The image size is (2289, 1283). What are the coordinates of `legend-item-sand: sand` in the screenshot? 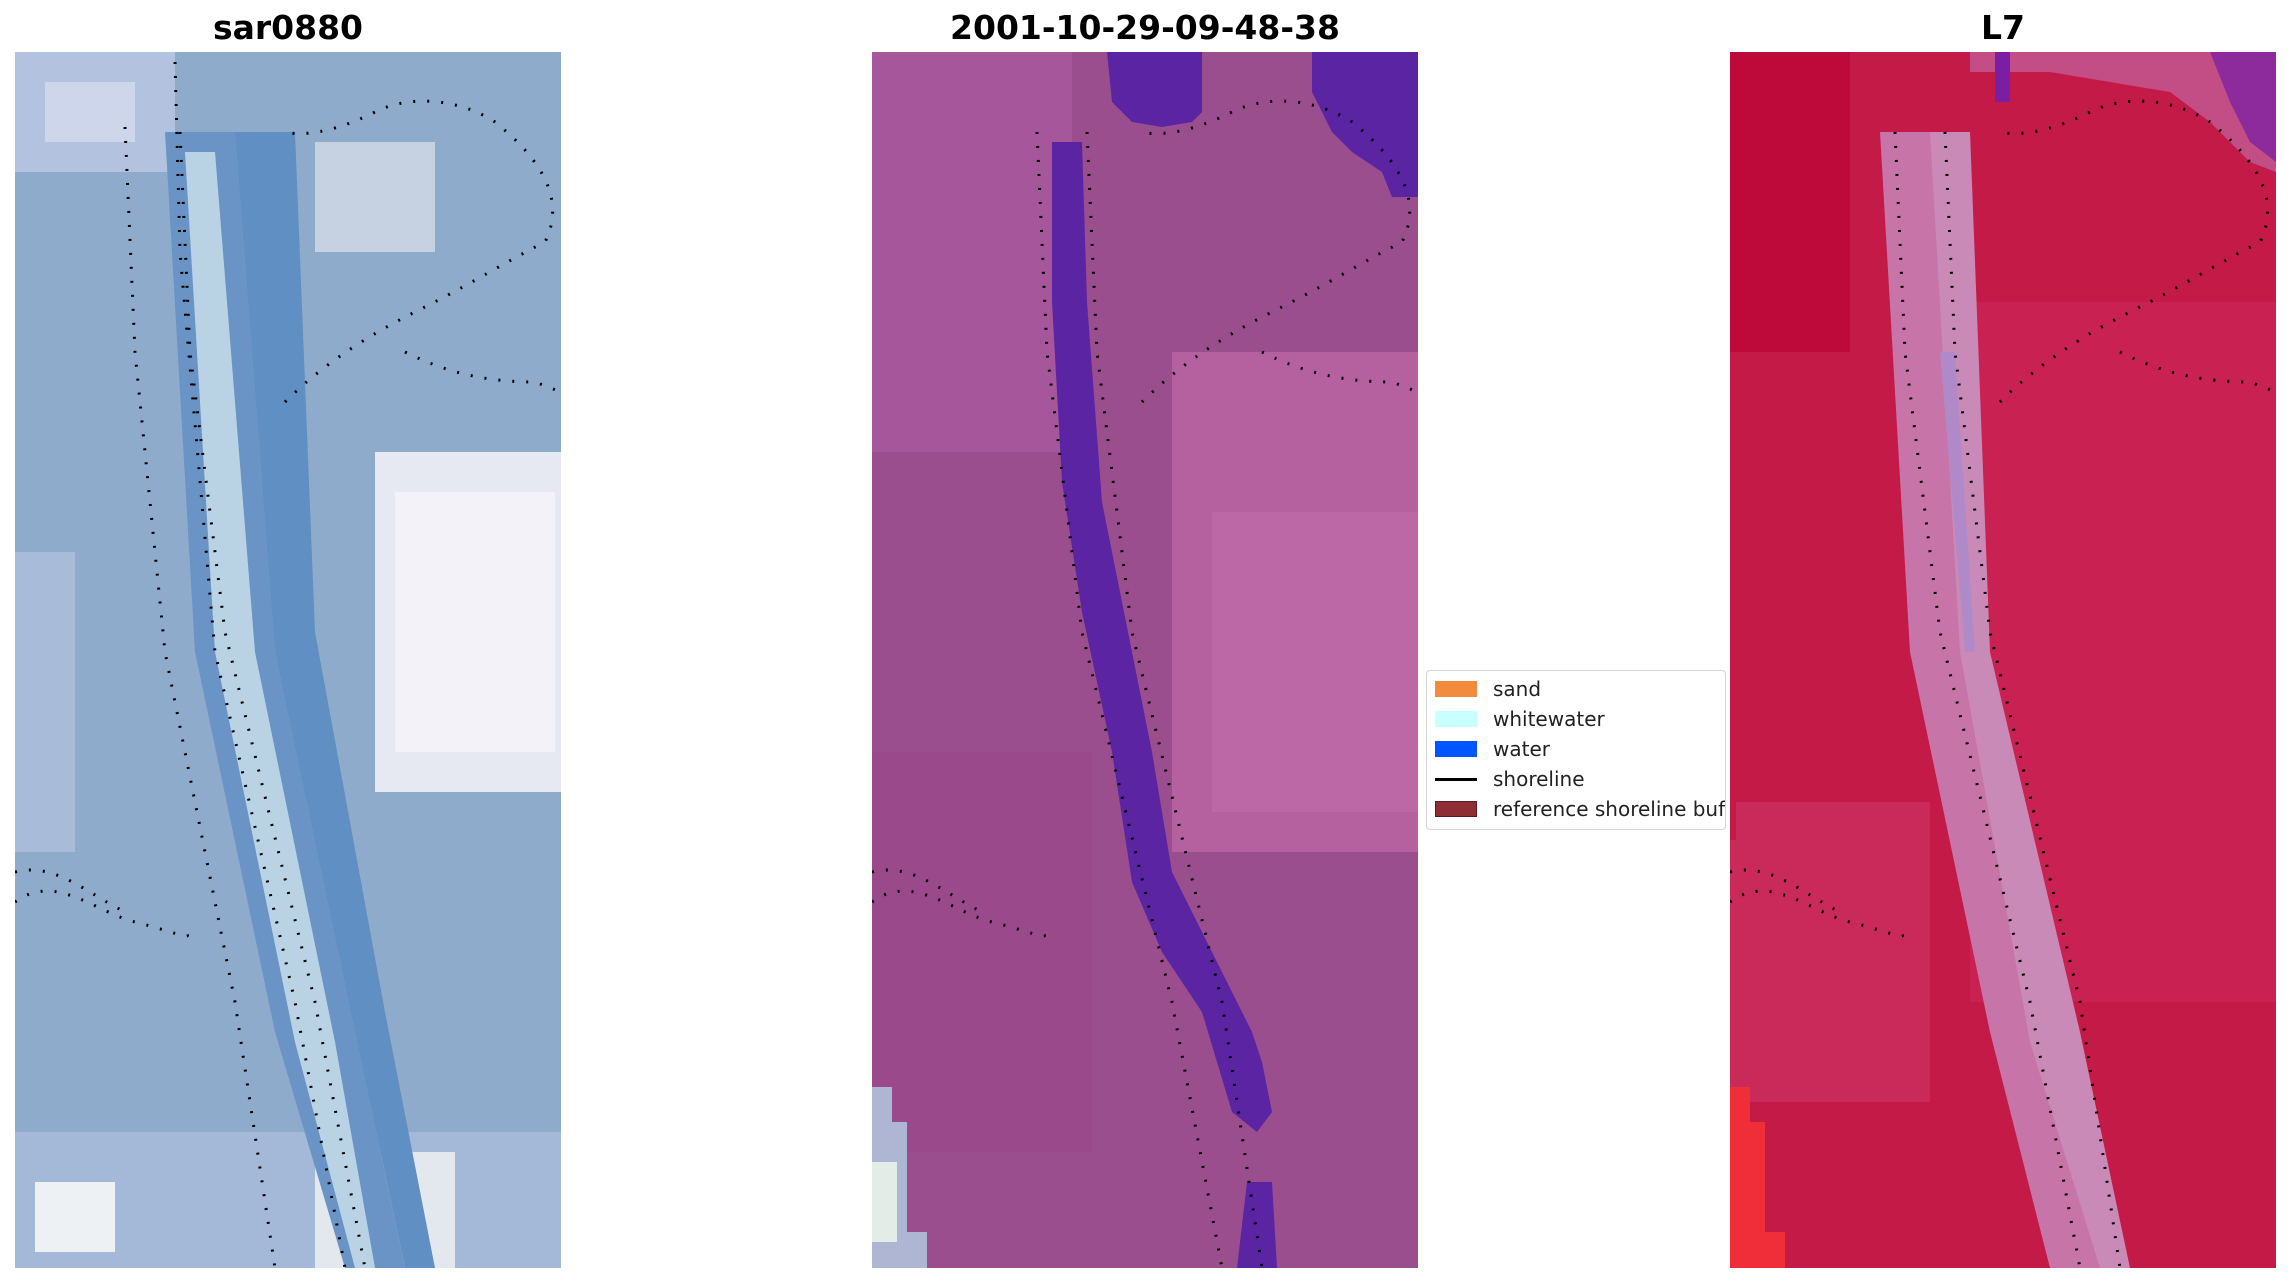 It's located at (1488, 689).